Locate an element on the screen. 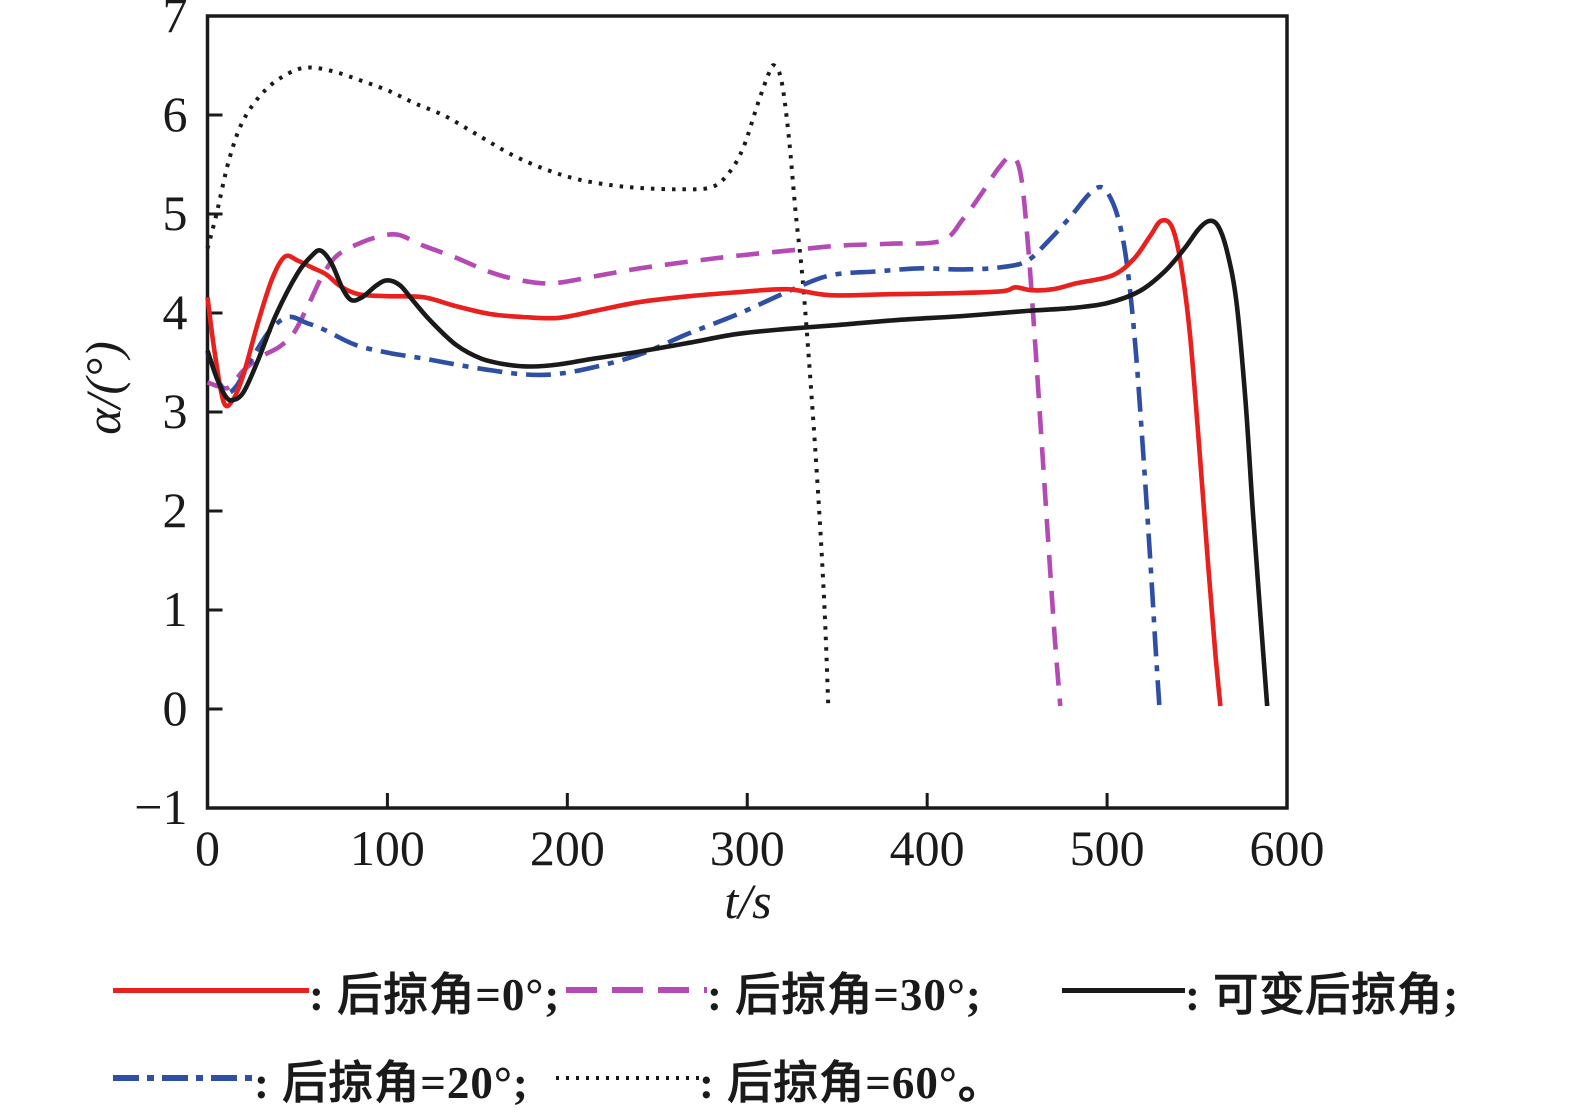 The image size is (1575, 1114). x-tick-label: 400 is located at coordinates (927, 848).